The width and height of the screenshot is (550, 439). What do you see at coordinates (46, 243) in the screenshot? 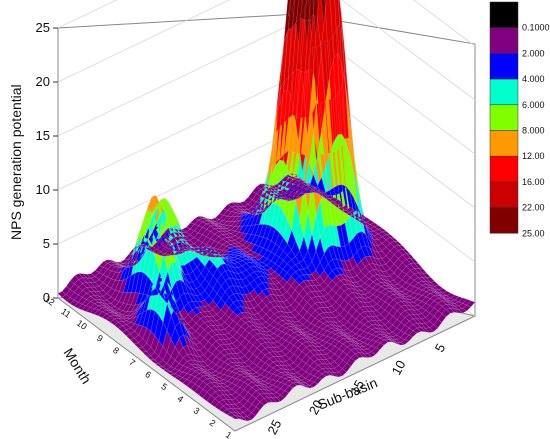
I see `z-tick-label: 5` at bounding box center [46, 243].